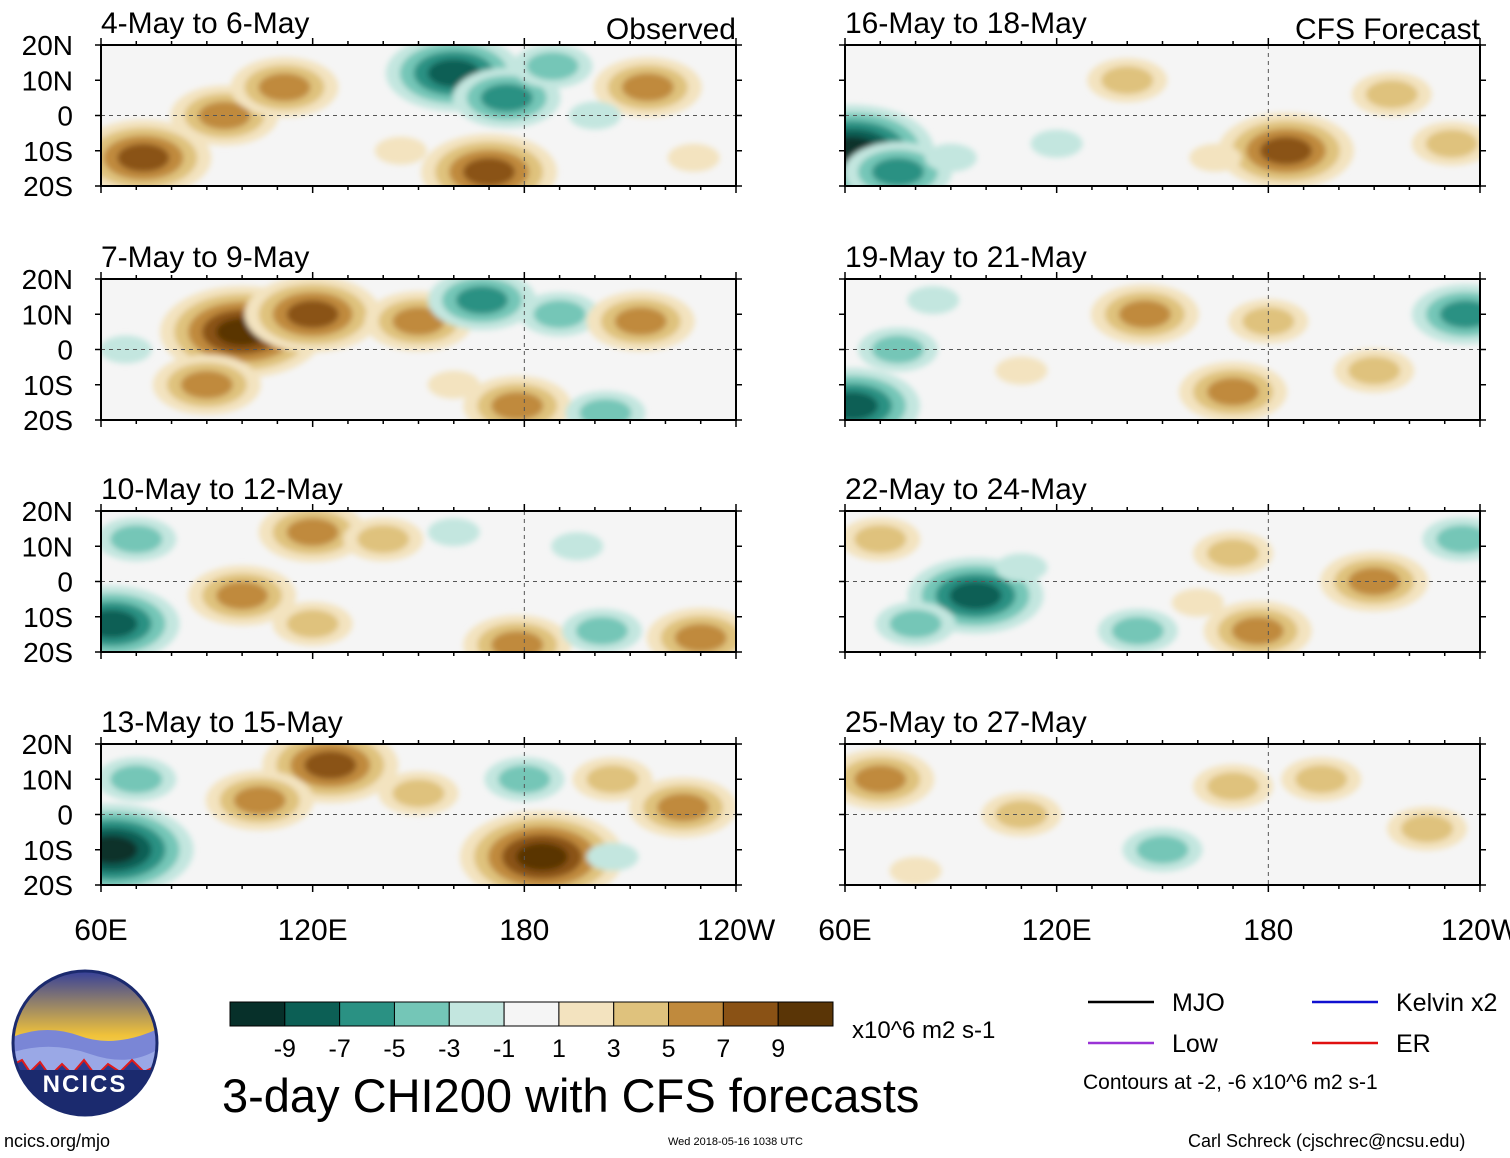 This screenshot has width=1510, height=1158. What do you see at coordinates (449, 1049) in the screenshot?
I see `colorbar-tick-label: -3` at bounding box center [449, 1049].